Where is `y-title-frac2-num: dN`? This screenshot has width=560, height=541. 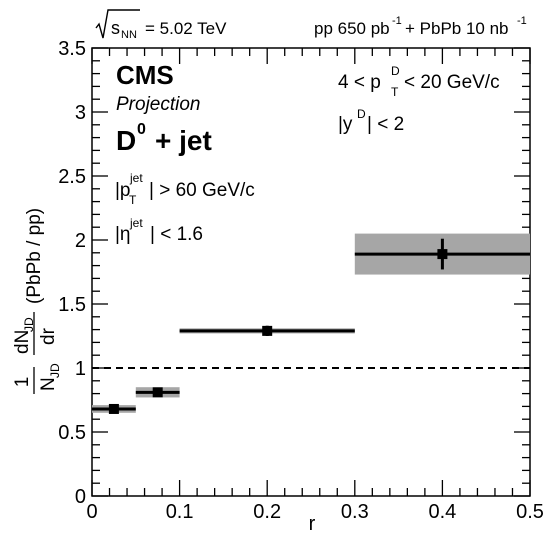
y-title-frac2-num: dN is located at coordinates (22, 342).